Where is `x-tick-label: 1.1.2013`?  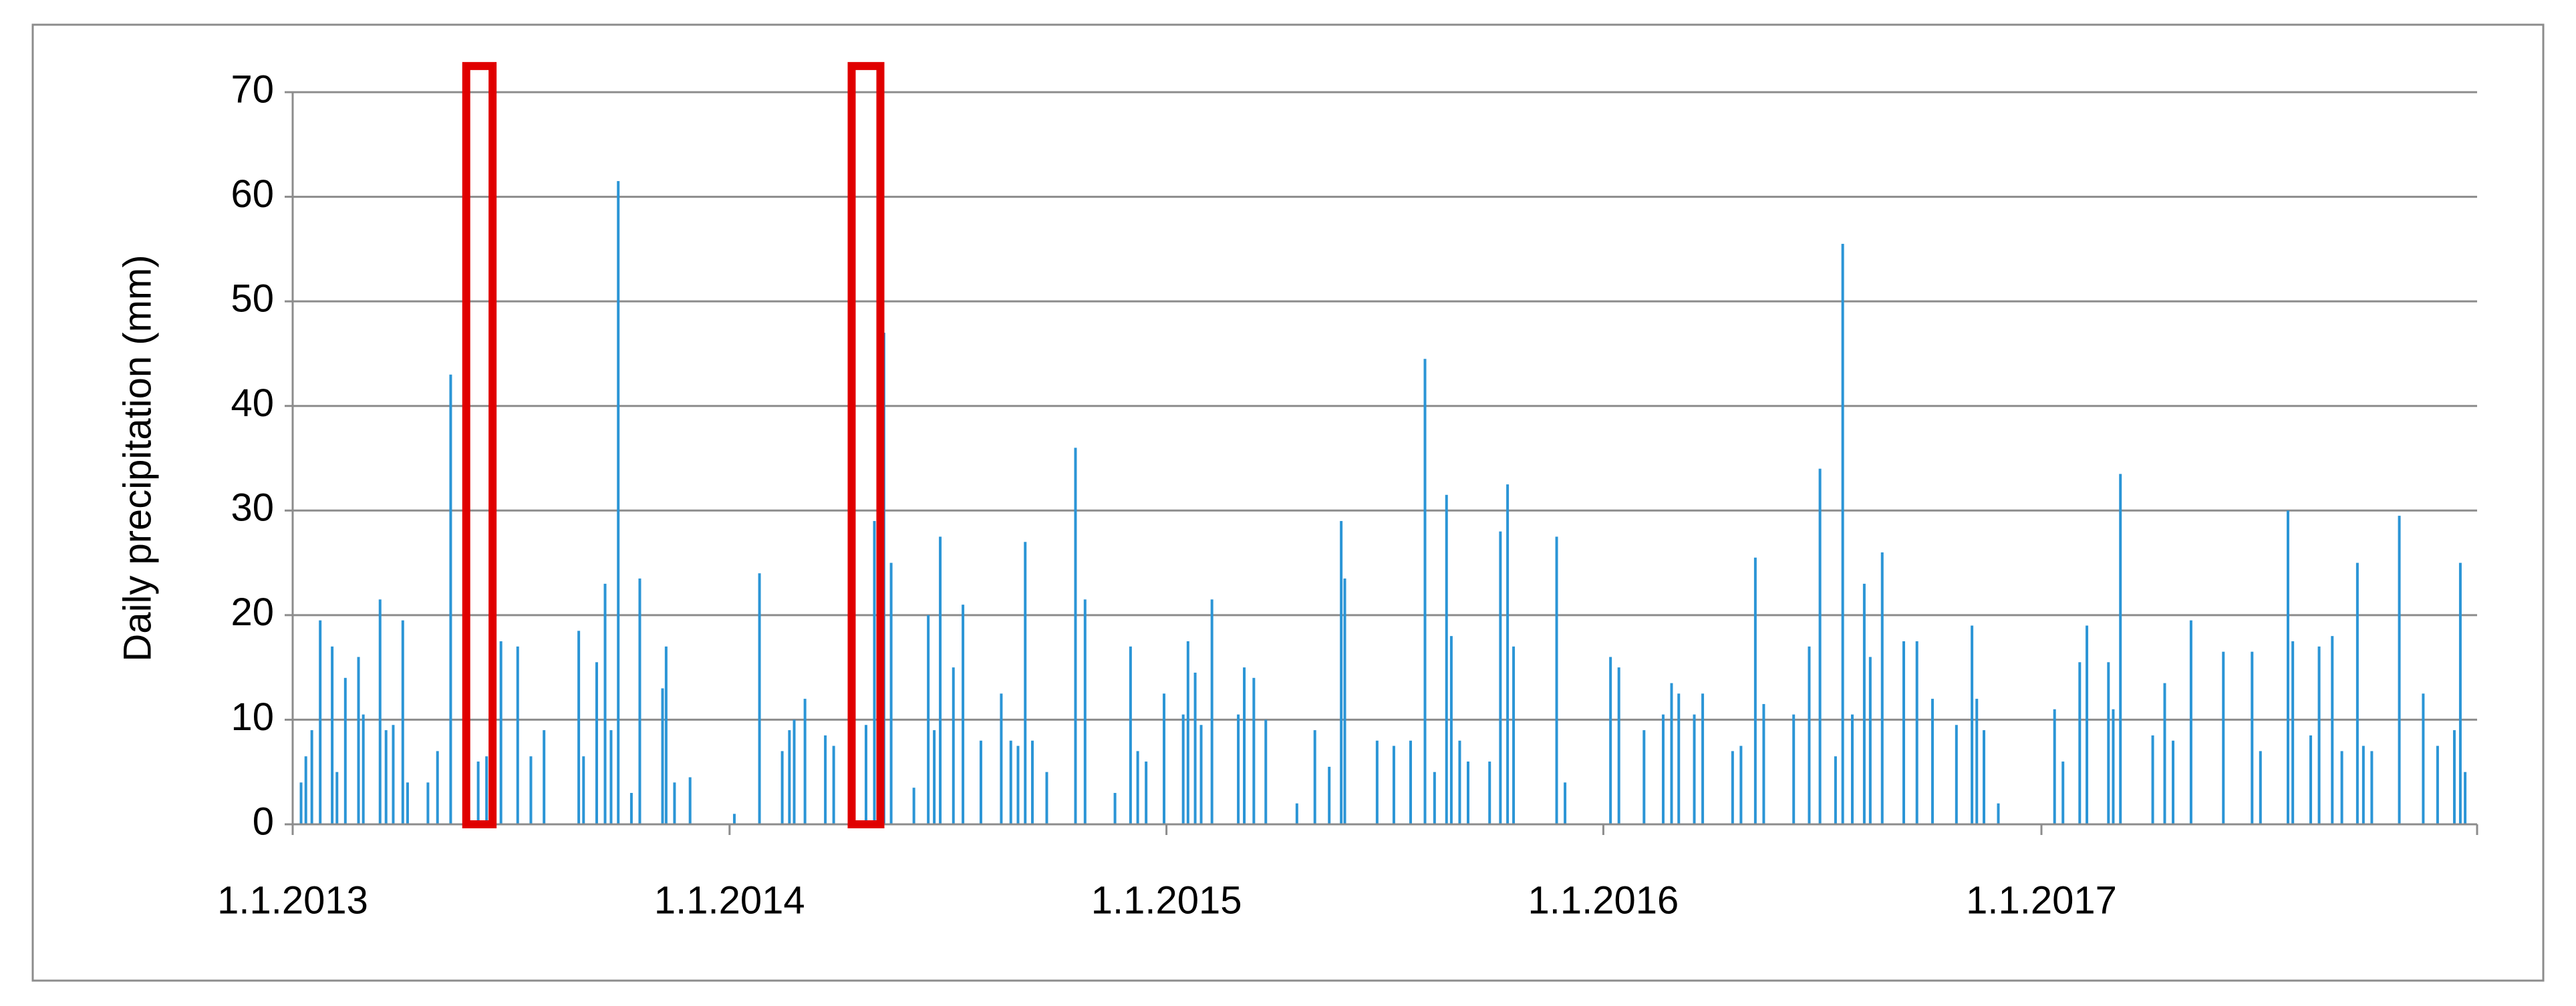 x-tick-label: 1.1.2013 is located at coordinates (292, 900).